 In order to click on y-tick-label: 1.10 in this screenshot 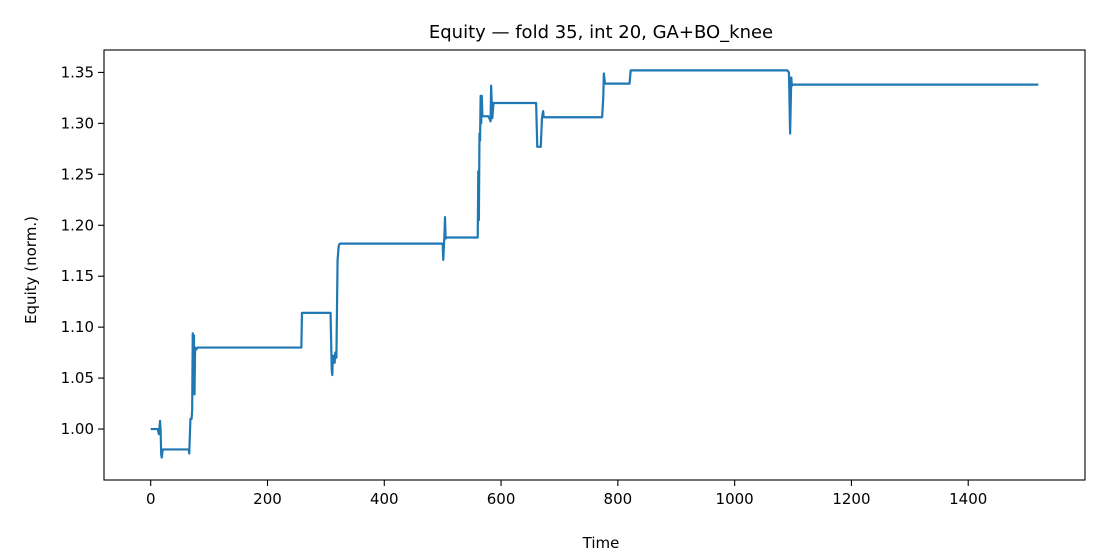, I will do `click(77, 327)`.